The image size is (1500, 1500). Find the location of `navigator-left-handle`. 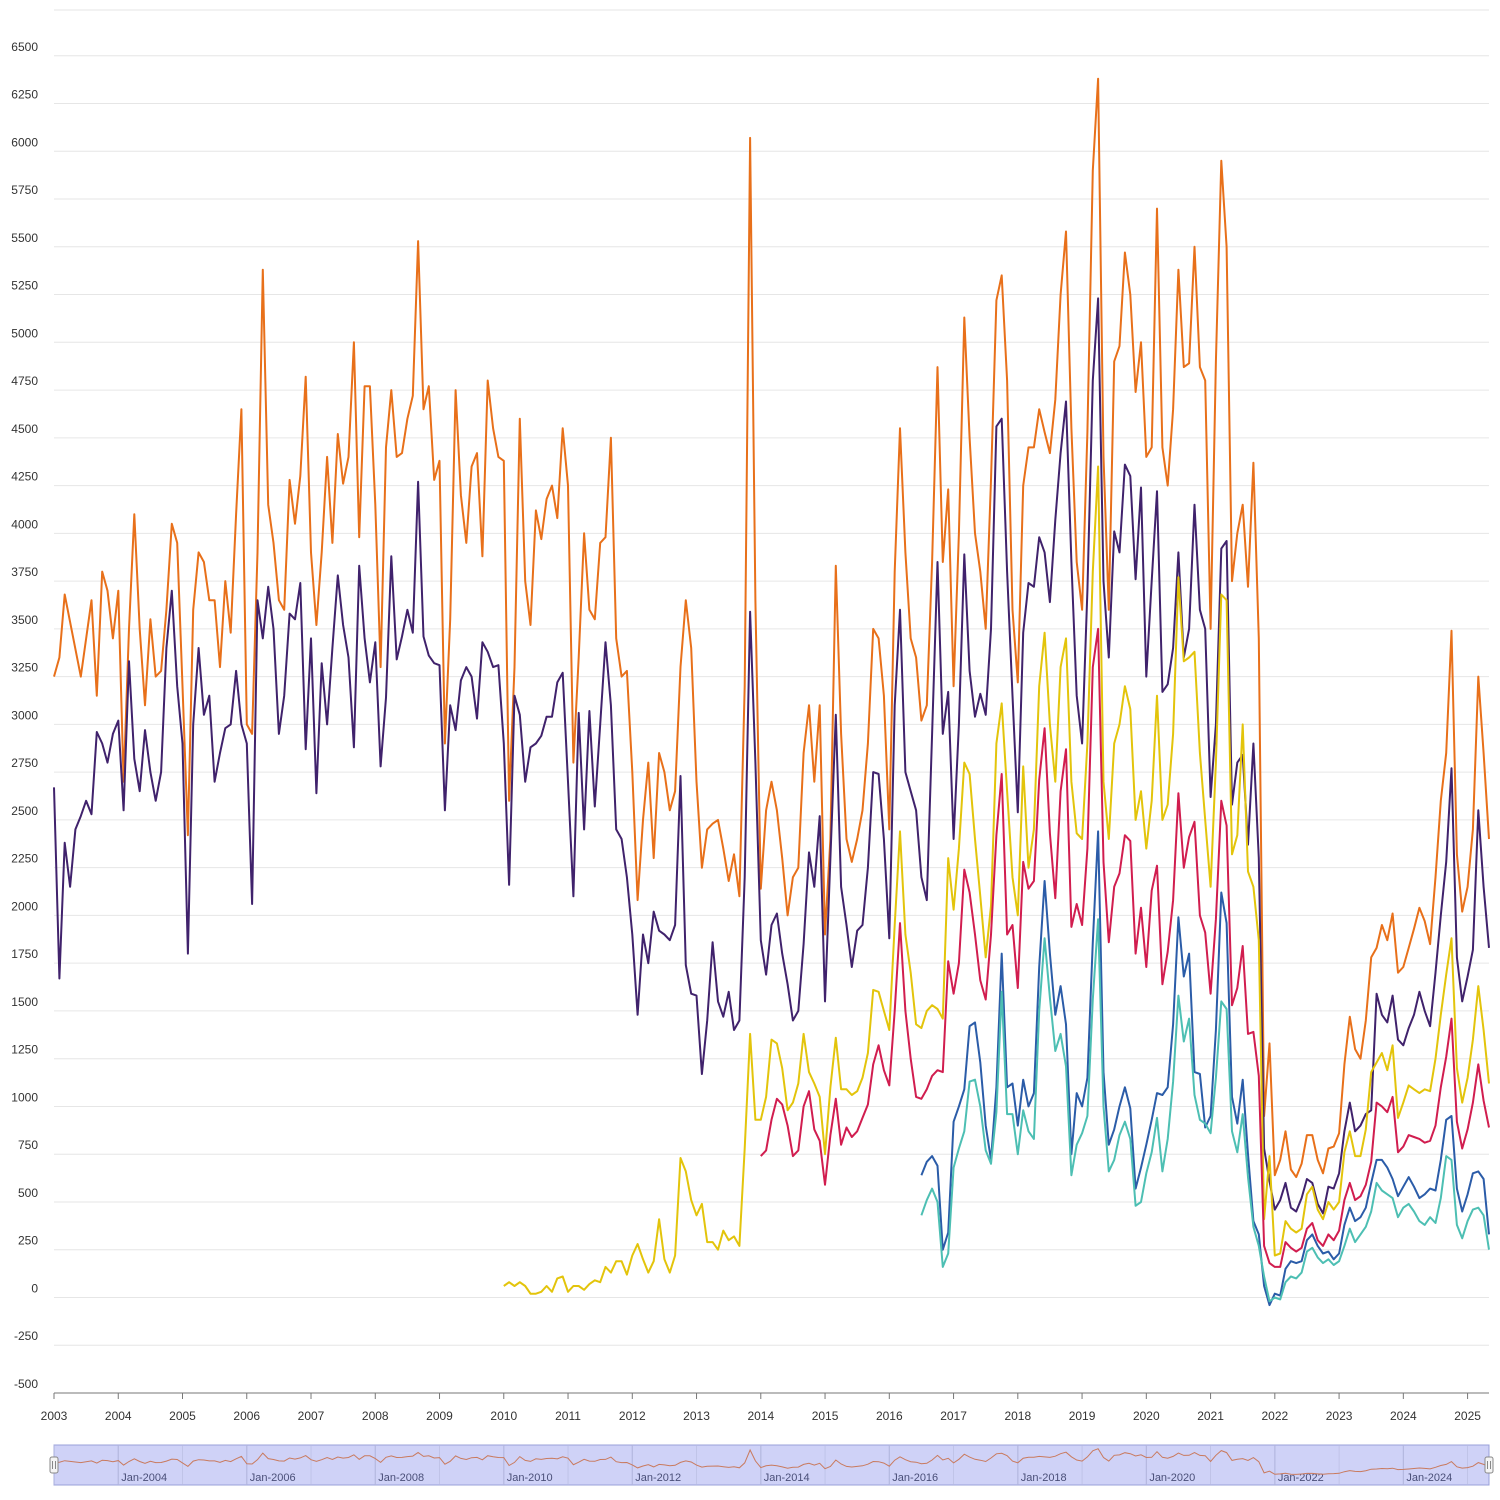

navigator-left-handle is located at coordinates (54, 1465).